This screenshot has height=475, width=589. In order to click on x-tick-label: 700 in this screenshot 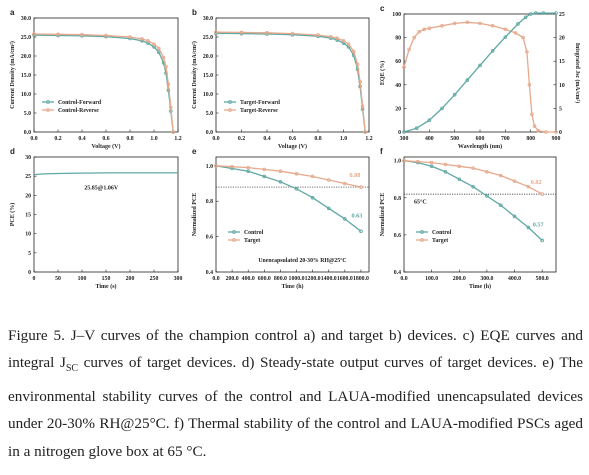, I will do `click(505, 139)`.